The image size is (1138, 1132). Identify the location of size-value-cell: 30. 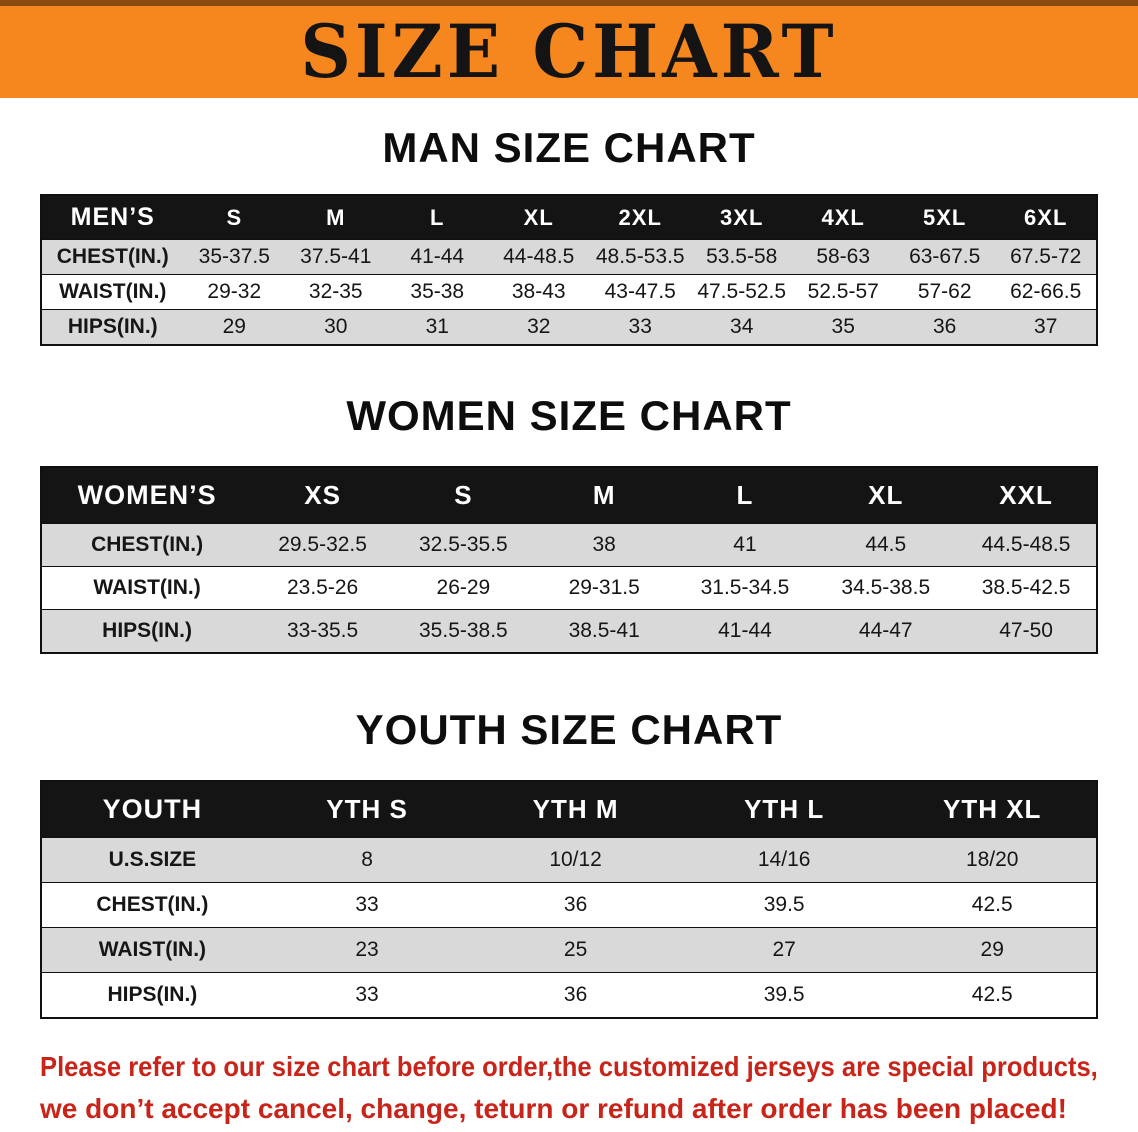
(336, 327).